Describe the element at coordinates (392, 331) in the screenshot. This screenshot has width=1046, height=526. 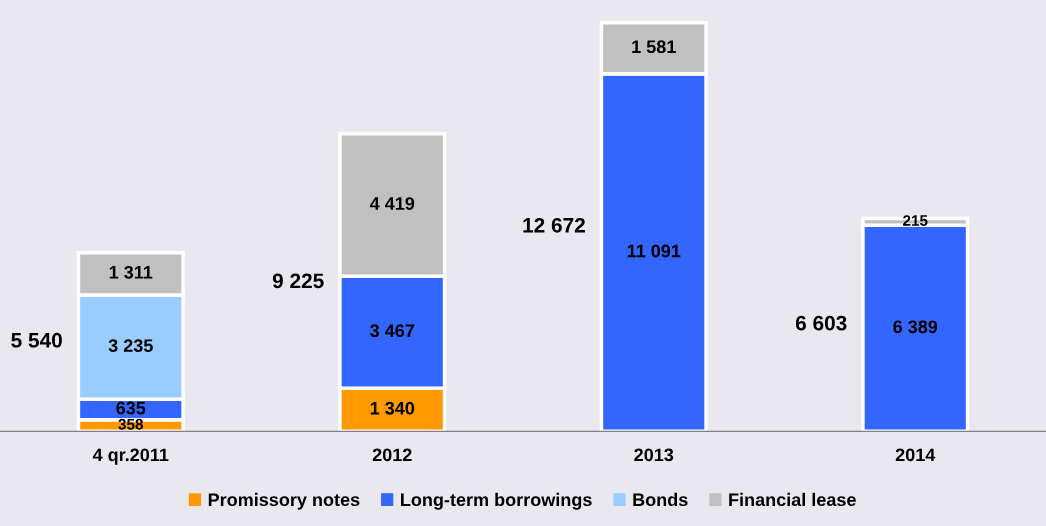
I see `data-label: 3 467` at that location.